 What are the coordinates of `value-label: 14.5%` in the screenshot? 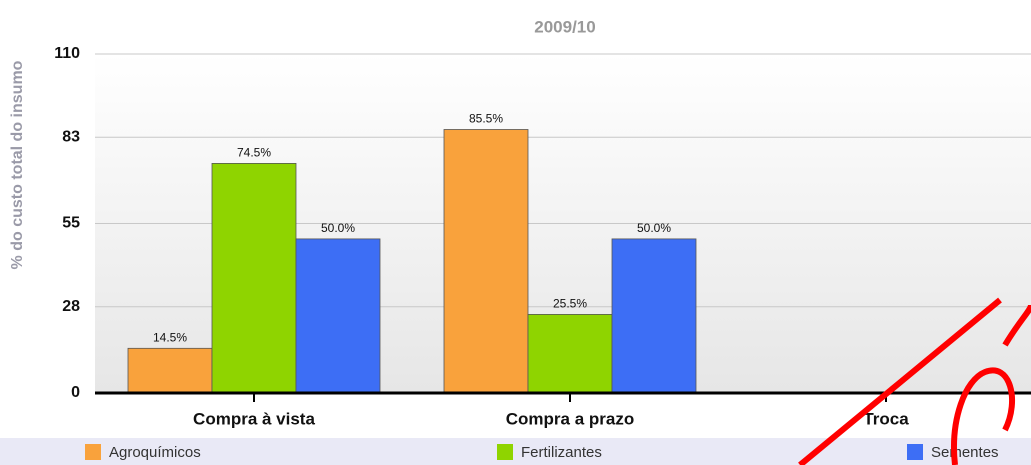 It's located at (170, 337).